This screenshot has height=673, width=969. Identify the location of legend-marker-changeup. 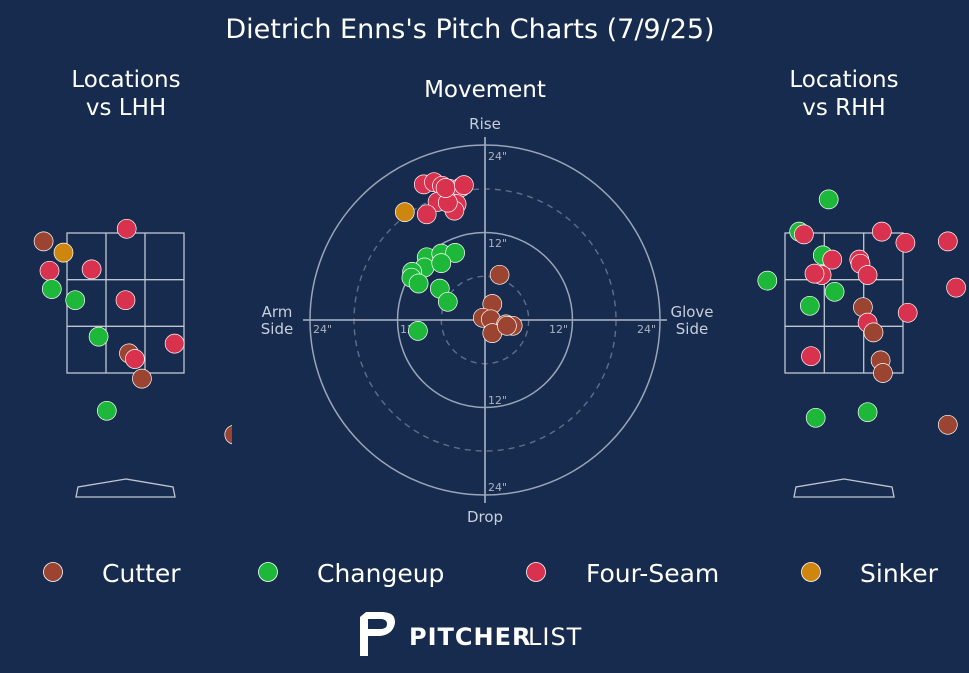
(268, 572).